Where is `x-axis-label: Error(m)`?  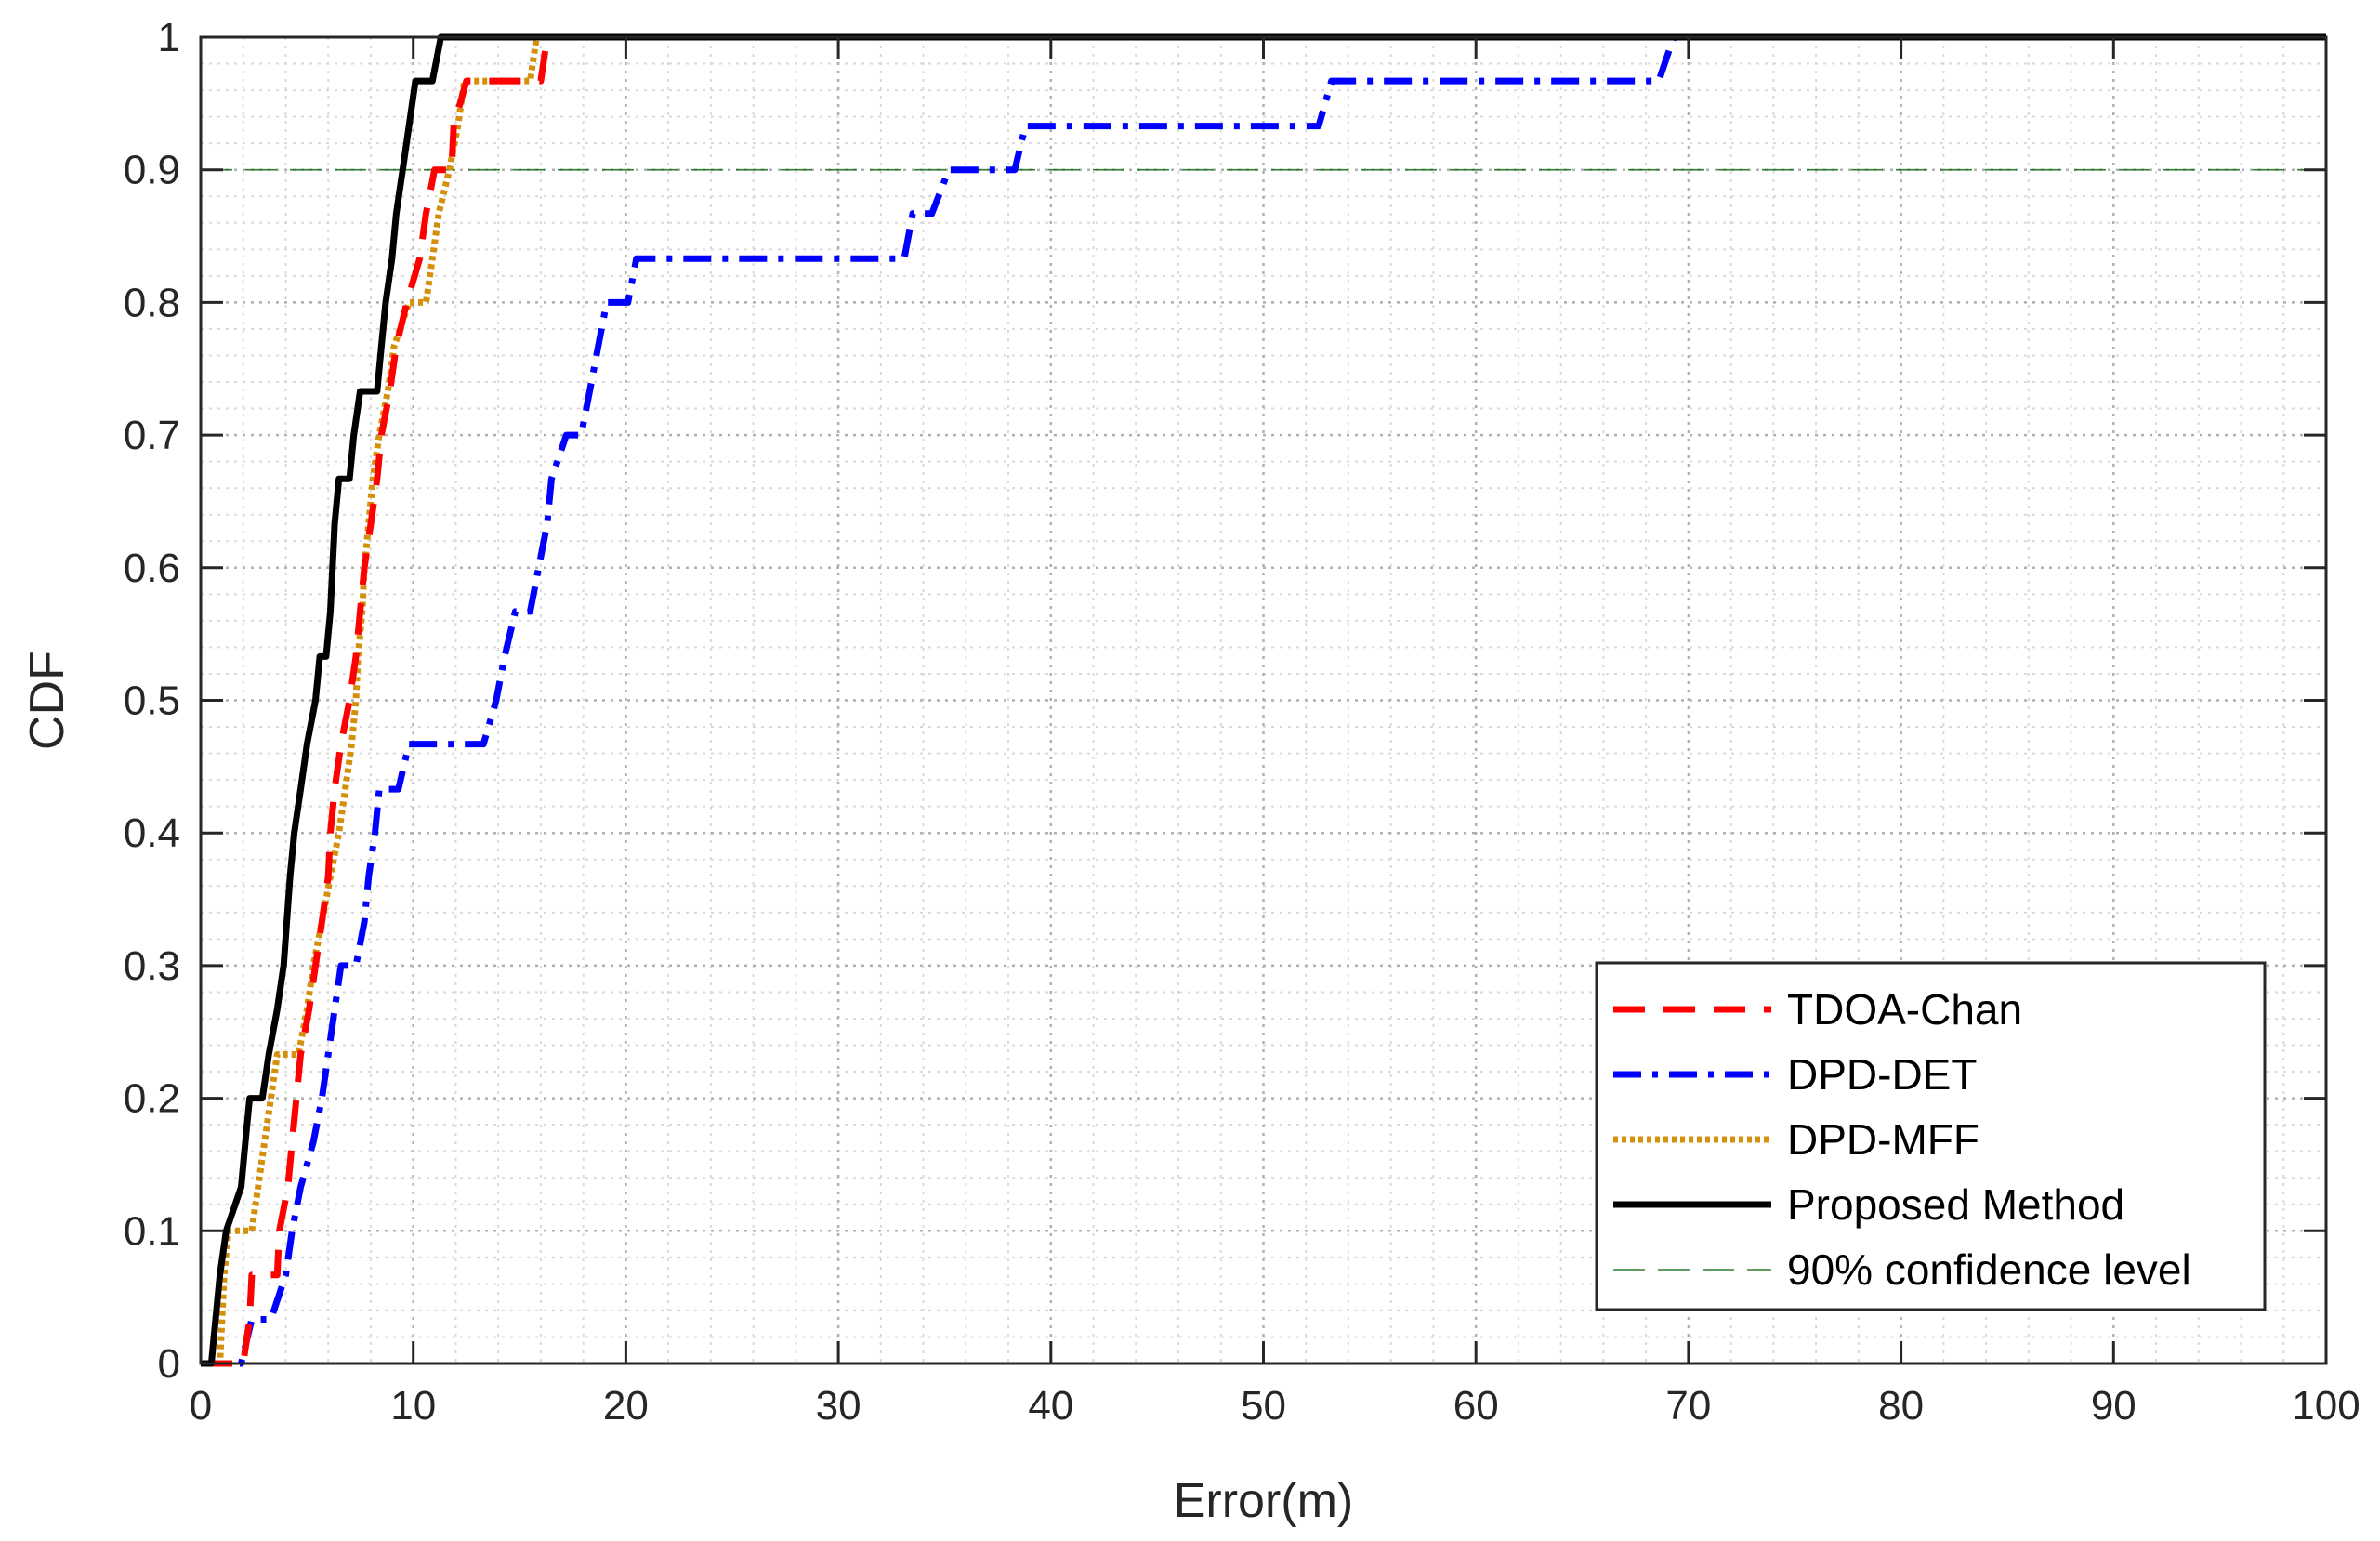 x-axis-label: Error(m) is located at coordinates (1264, 1501).